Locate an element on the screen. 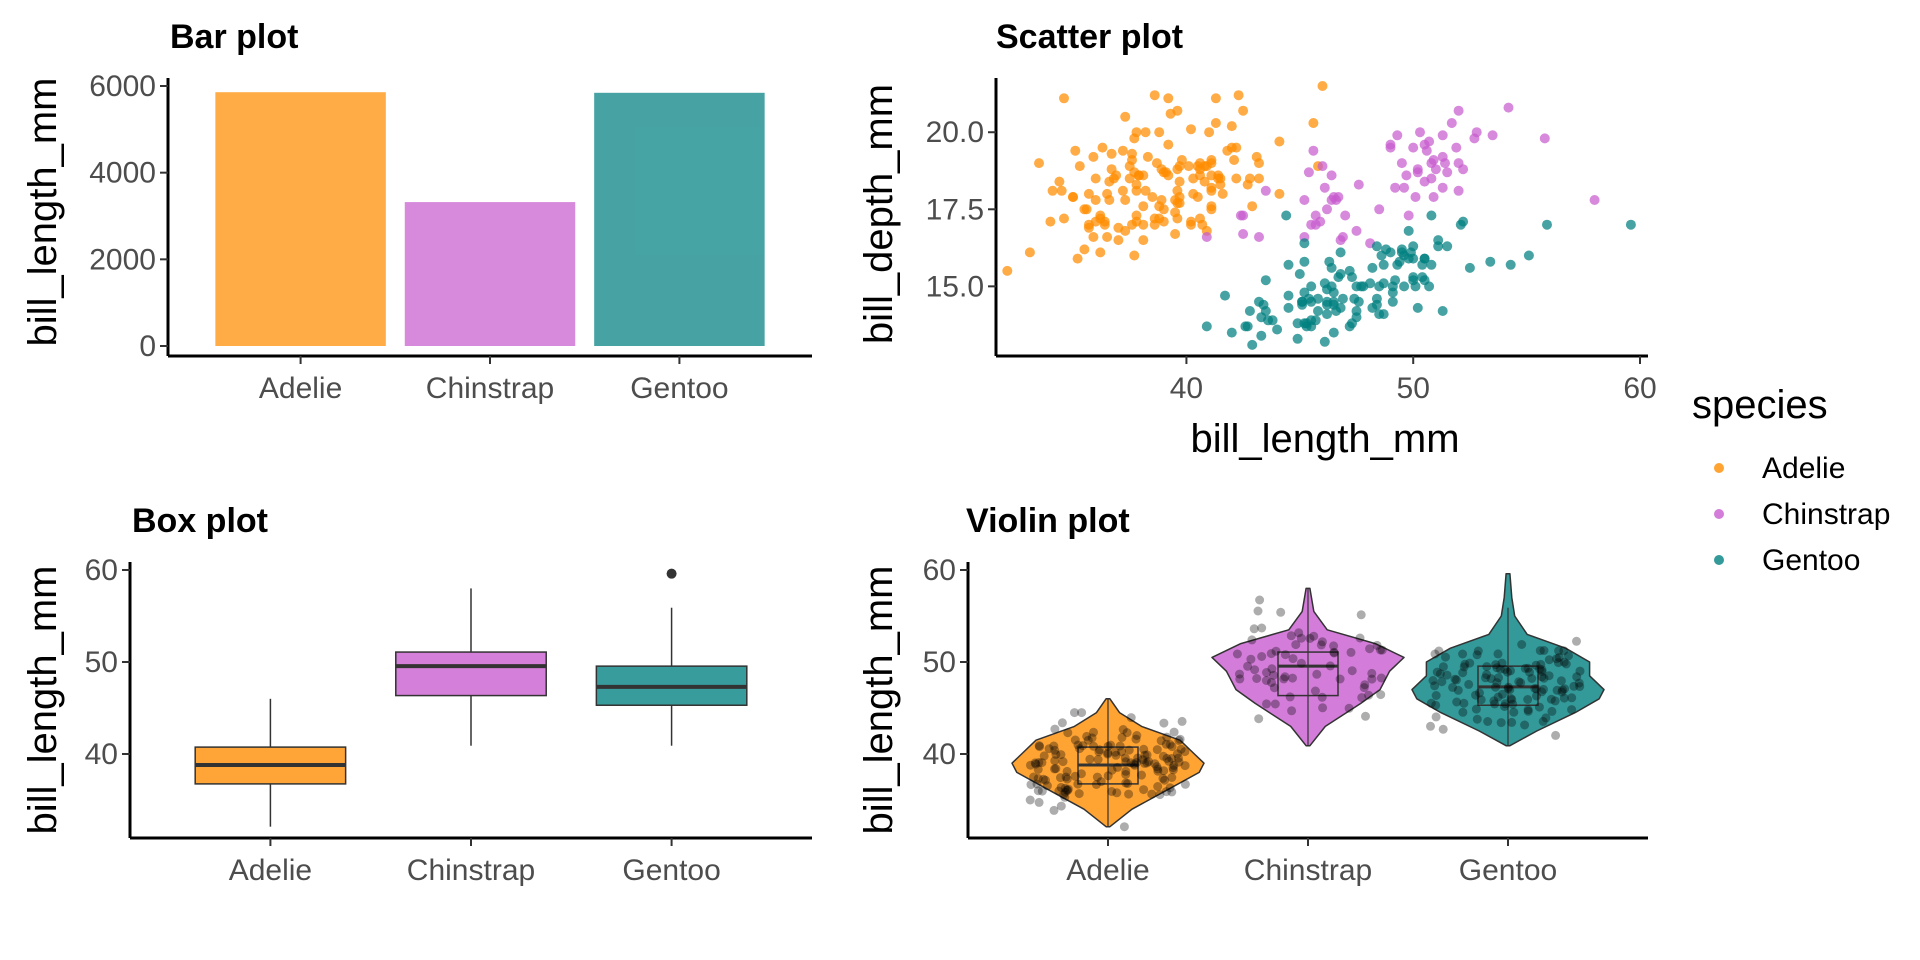 Image resolution: width=1920 pixels, height=960 pixels. scatter-x-tick-label: 60 is located at coordinates (1639, 388).